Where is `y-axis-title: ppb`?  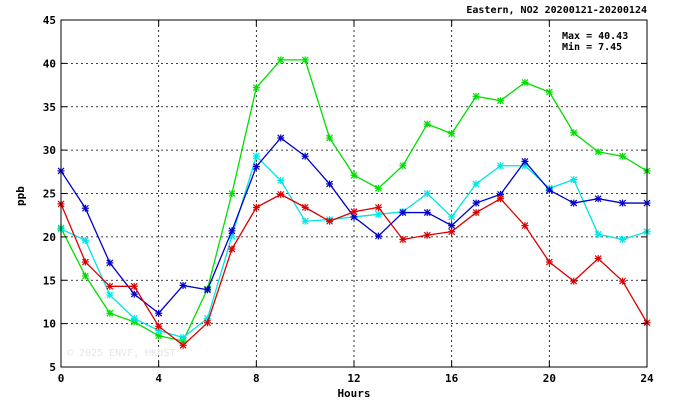
y-axis-title: ppb is located at coordinates (20, 196).